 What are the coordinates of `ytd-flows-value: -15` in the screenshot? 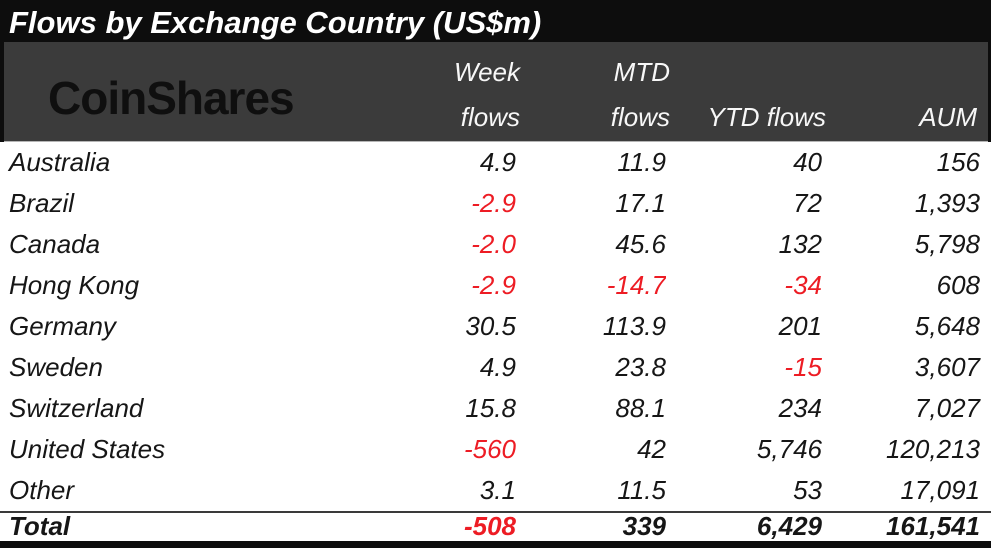 It's located at (803, 367).